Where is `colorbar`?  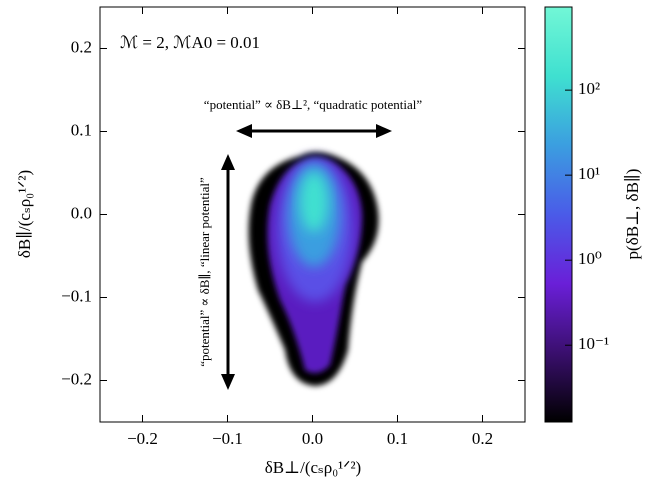 colorbar is located at coordinates (558, 214).